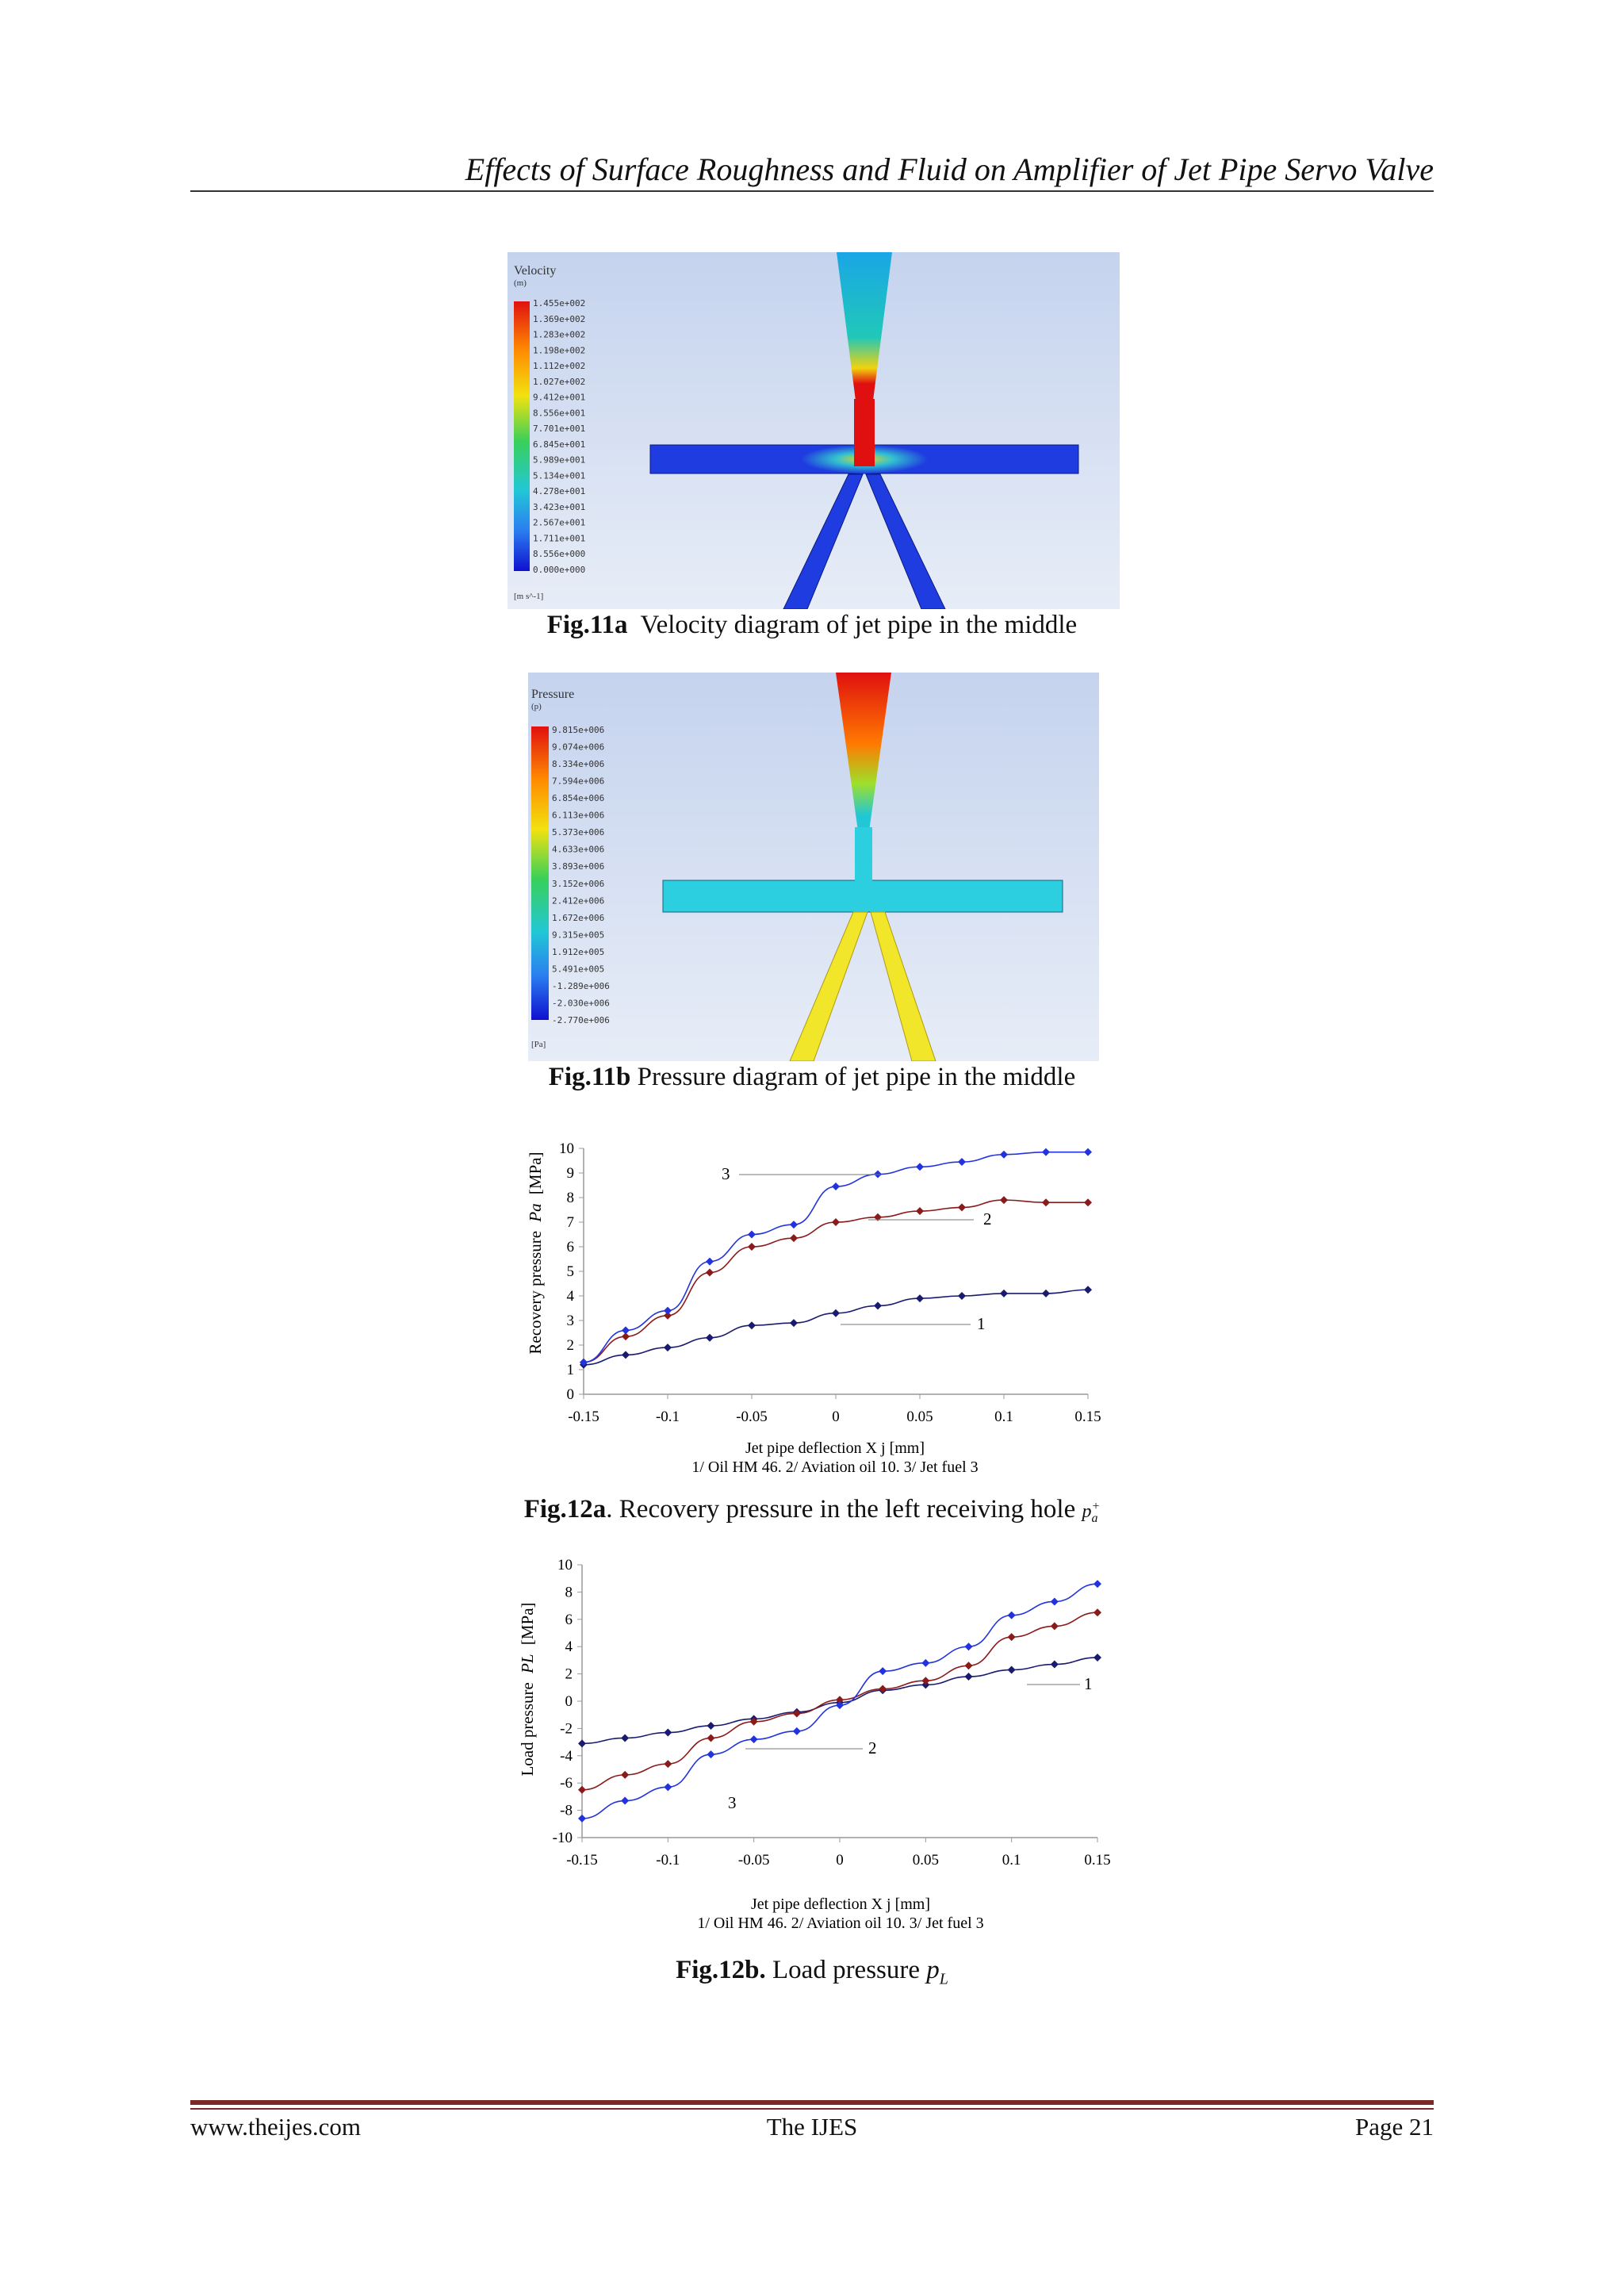 This screenshot has height=2296, width=1624. What do you see at coordinates (812, 2102) in the screenshot?
I see `footer-rule-thick` at bounding box center [812, 2102].